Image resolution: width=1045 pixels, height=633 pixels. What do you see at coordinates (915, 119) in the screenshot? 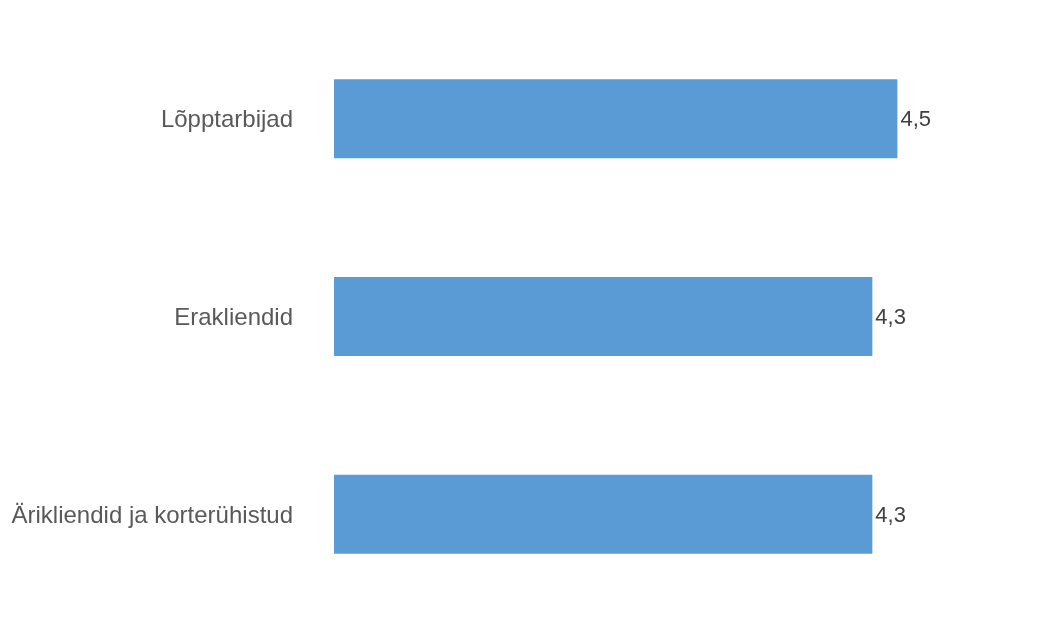
I see `data-label: 4,5` at bounding box center [915, 119].